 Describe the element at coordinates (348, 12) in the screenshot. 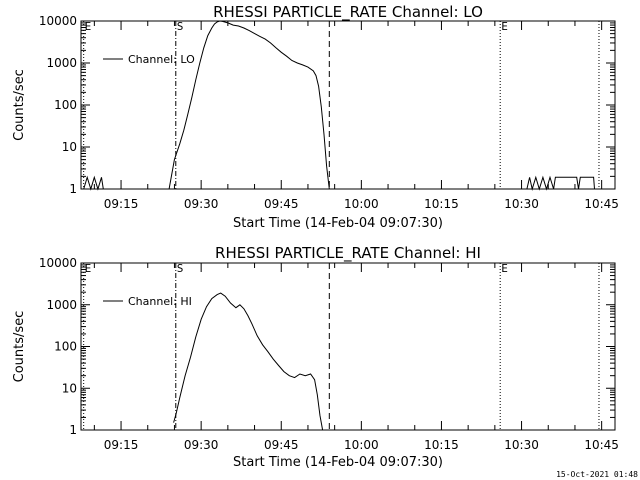

I see `chart-title: RHESSI PARTICLE_RATE Channel: LO` at that location.